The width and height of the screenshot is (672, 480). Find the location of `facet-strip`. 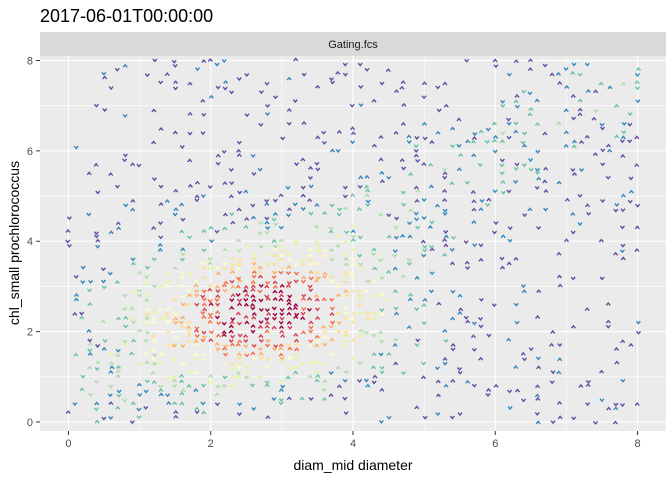

facet-strip is located at coordinates (353, 44).